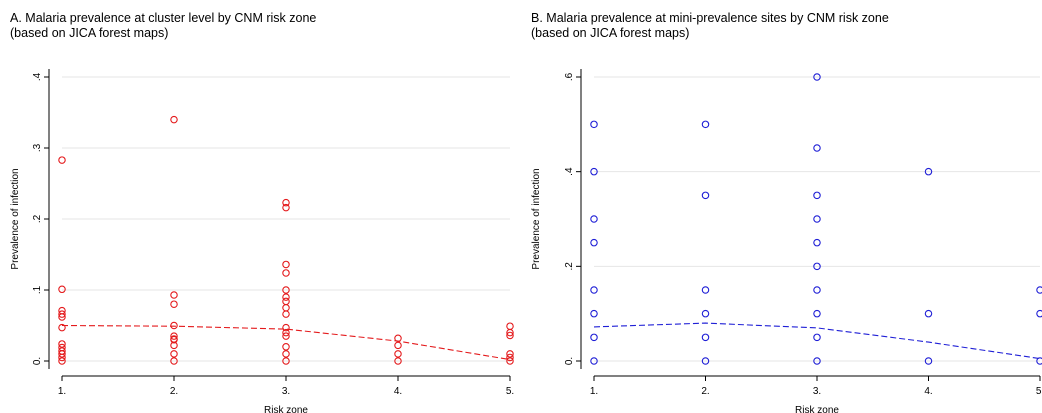 Image resolution: width=1042 pixels, height=413 pixels. Describe the element at coordinates (928, 391) in the screenshot. I see `x-tick-label: 4.` at that location.